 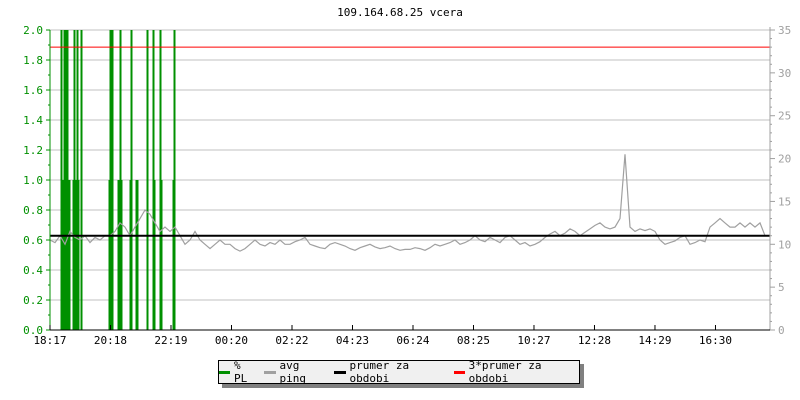 I want to click on chart-title: 109.164.68.25 vcera, so click(x=400, y=12).